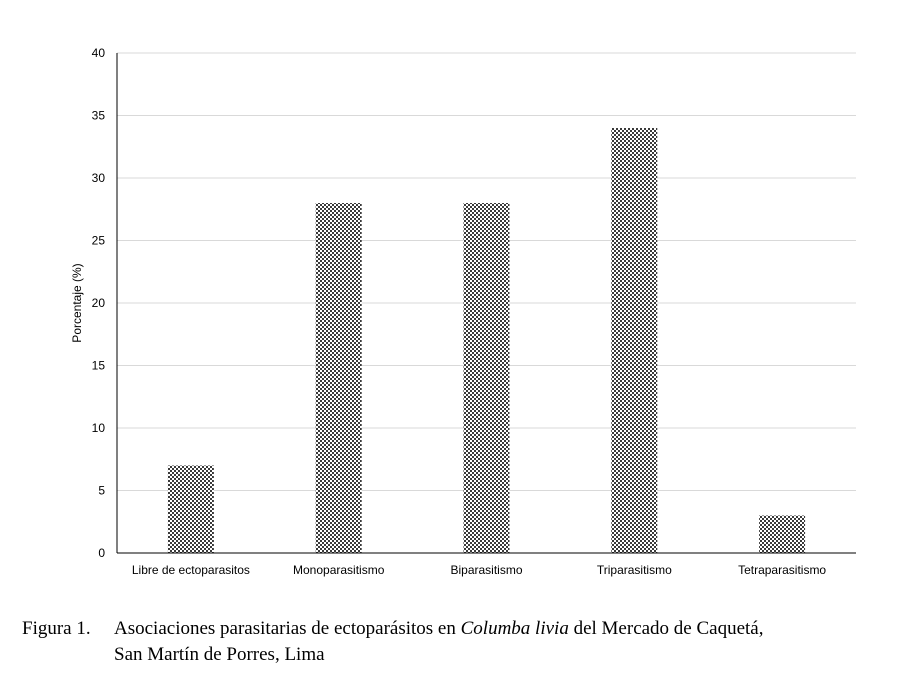 The image size is (918, 685). What do you see at coordinates (191, 570) in the screenshot?
I see `x-tick-label: Libre de ectoparasitos` at bounding box center [191, 570].